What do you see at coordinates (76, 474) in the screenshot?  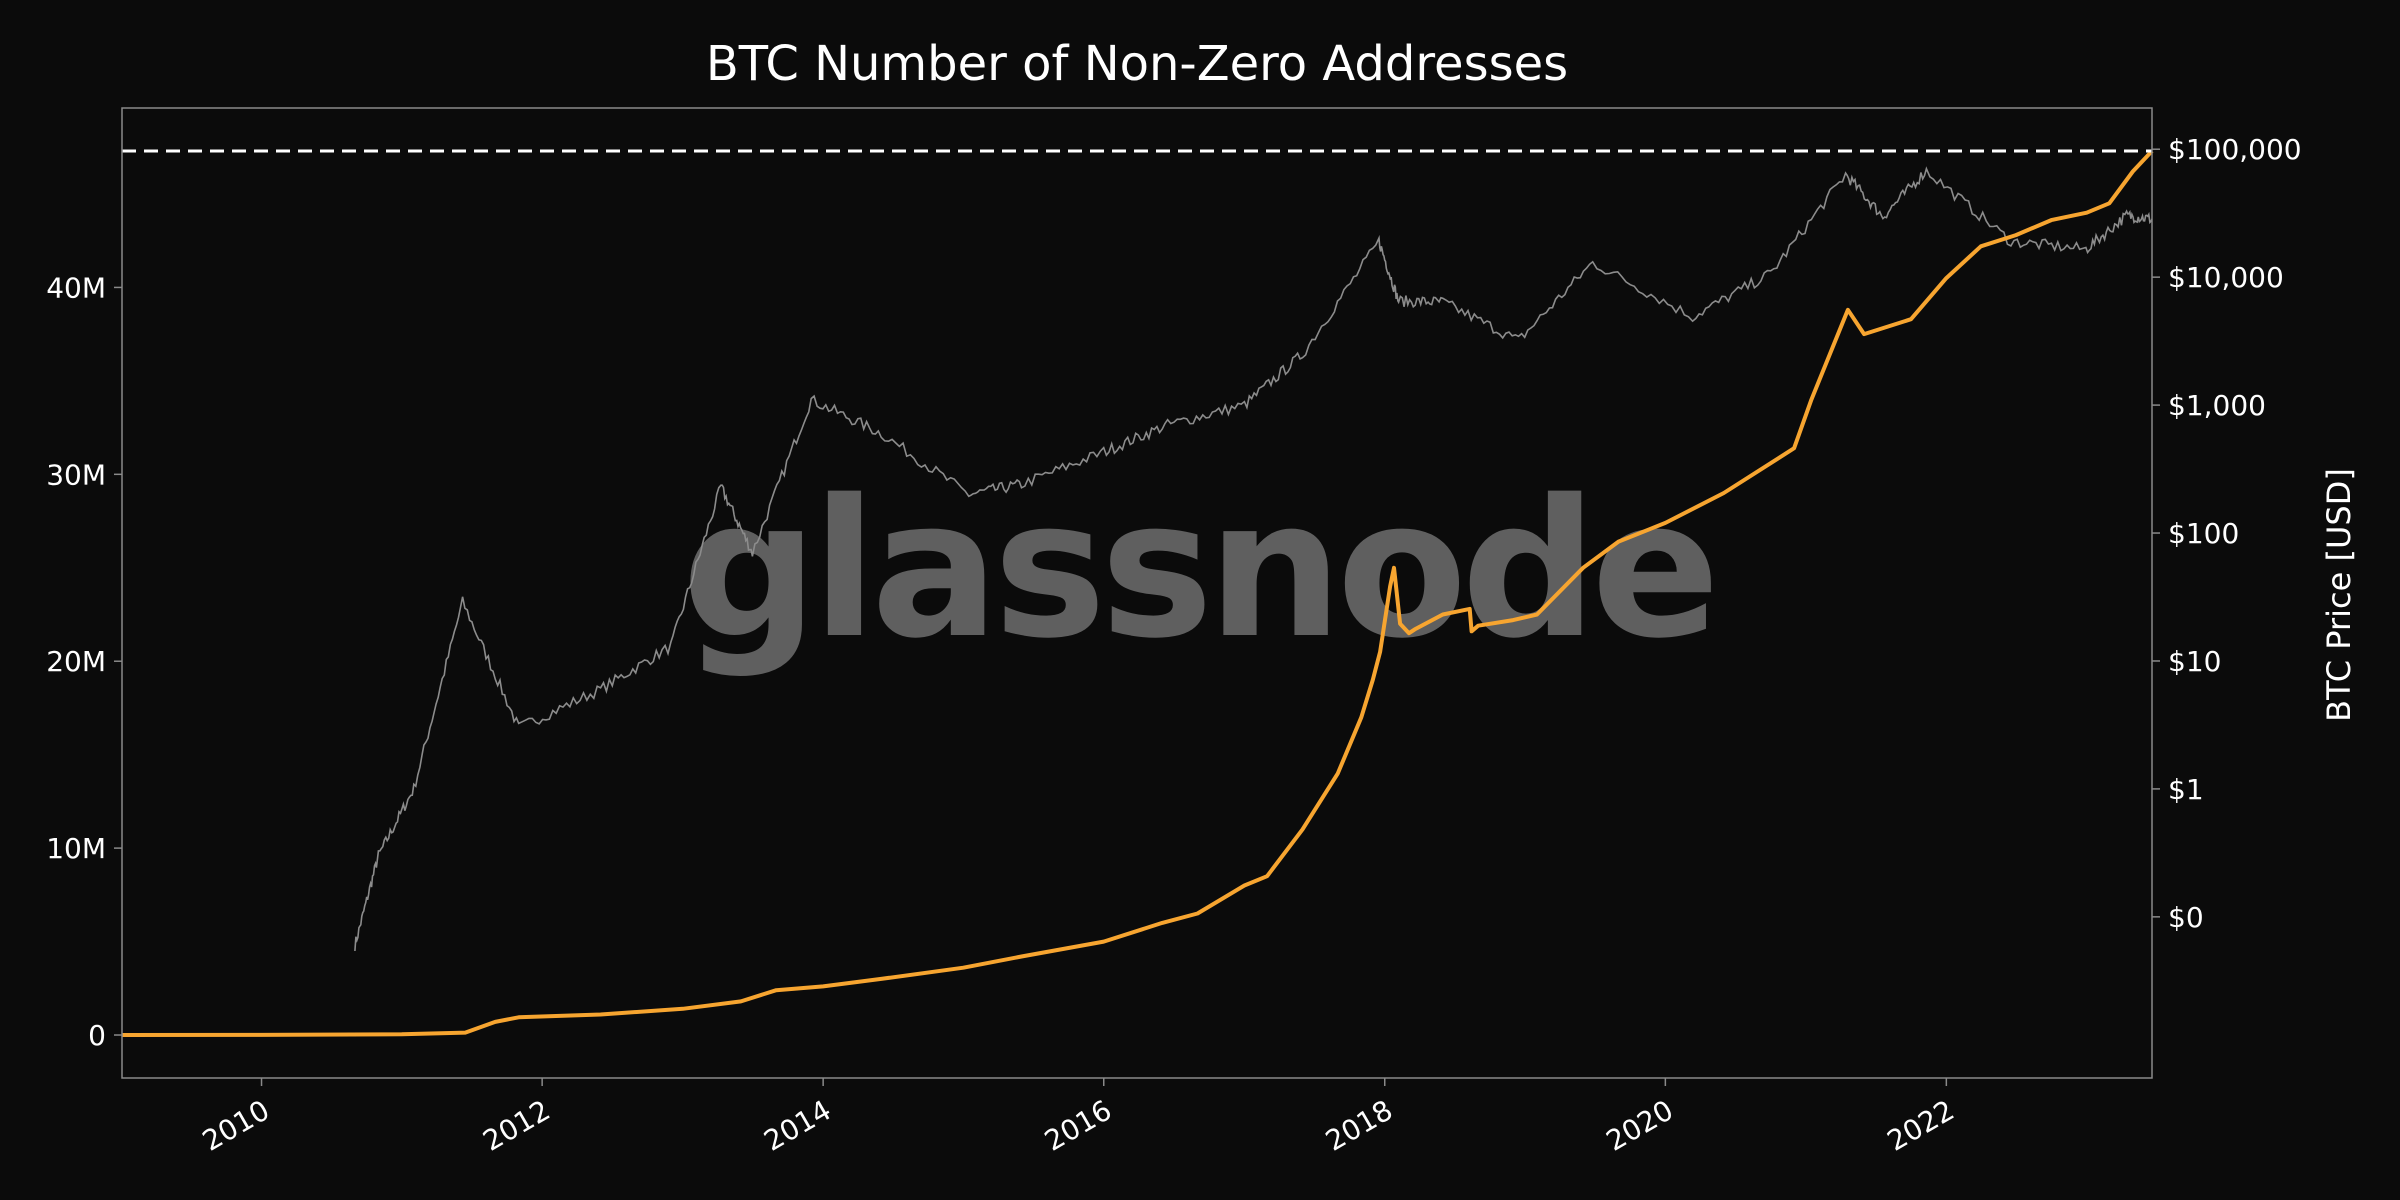 I see `y-tick-label: 30M` at bounding box center [76, 474].